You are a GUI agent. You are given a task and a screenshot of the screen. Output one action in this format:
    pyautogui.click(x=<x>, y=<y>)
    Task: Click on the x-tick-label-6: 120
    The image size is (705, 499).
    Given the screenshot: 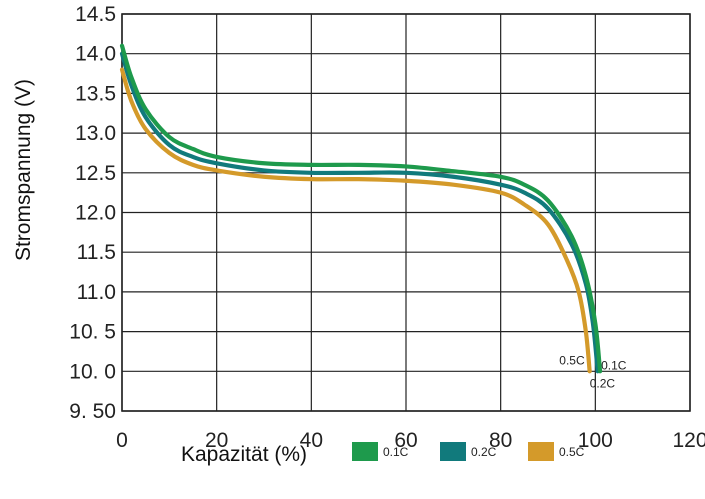 What is the action you would take?
    pyautogui.click(x=688, y=440)
    